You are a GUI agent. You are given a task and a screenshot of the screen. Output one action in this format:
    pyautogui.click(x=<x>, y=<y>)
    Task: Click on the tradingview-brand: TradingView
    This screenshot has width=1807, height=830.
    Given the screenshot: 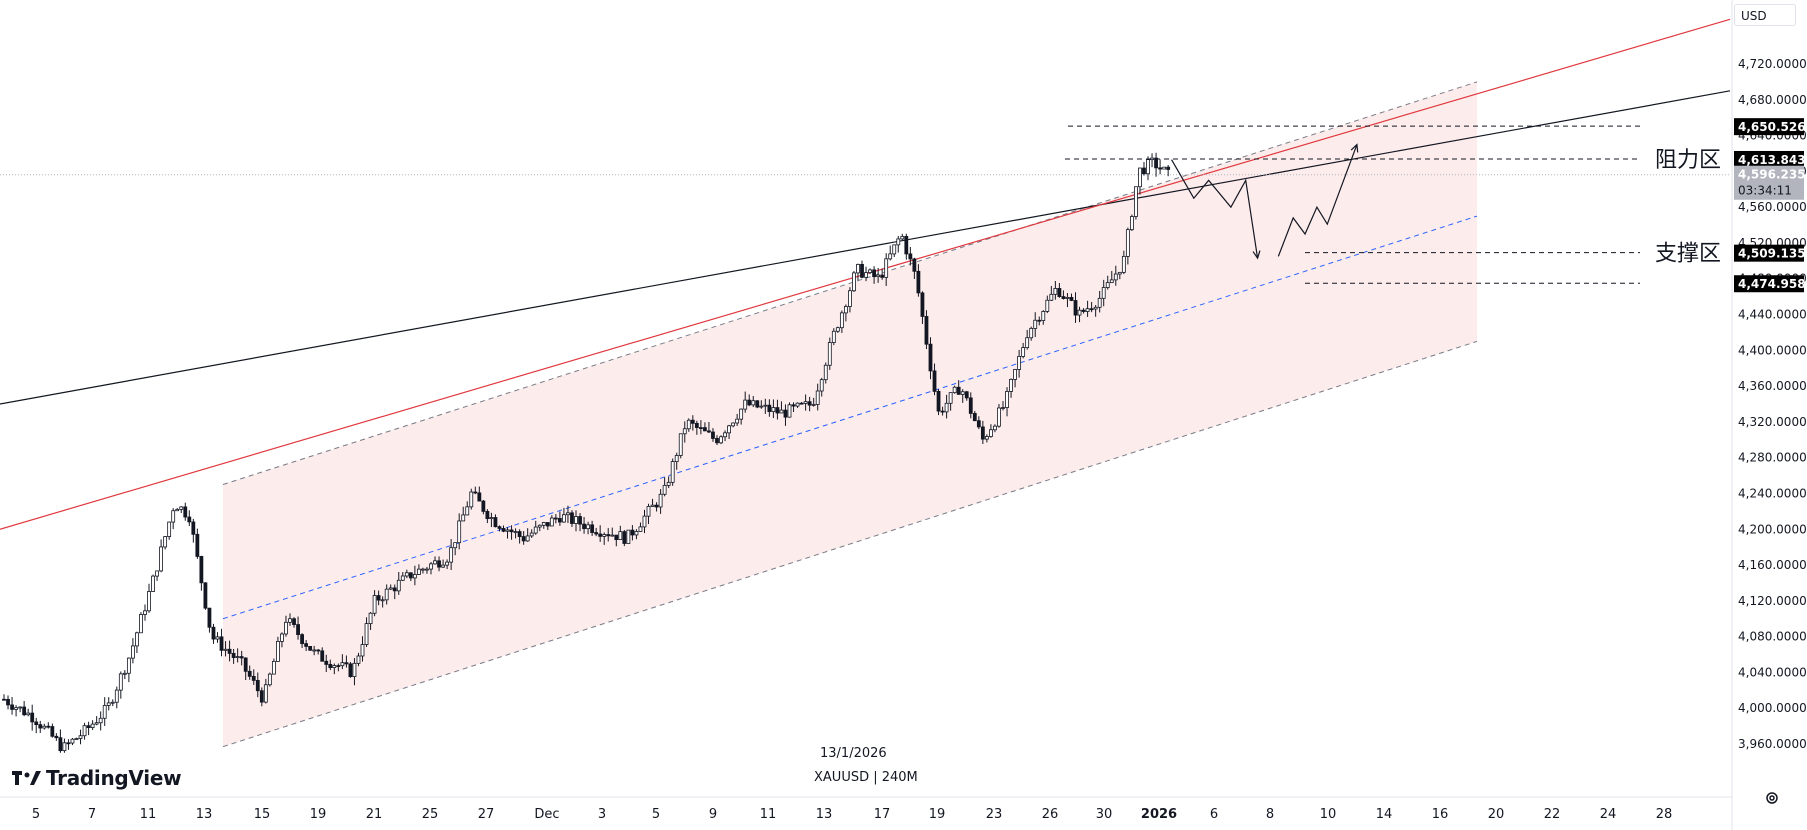 What is the action you would take?
    pyautogui.click(x=114, y=778)
    